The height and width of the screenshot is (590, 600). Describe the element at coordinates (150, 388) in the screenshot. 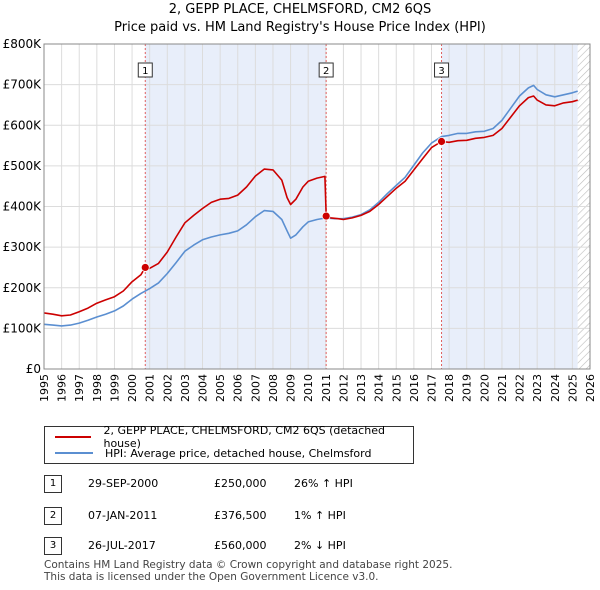

I see `x-tick-label: 2001` at that location.